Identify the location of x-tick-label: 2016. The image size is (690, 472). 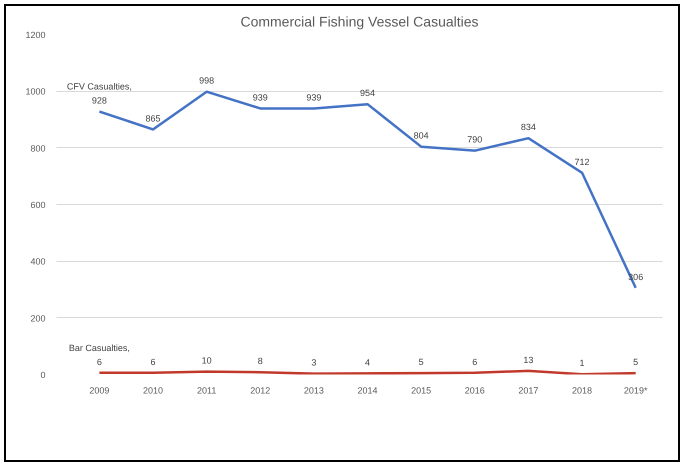
(474, 391).